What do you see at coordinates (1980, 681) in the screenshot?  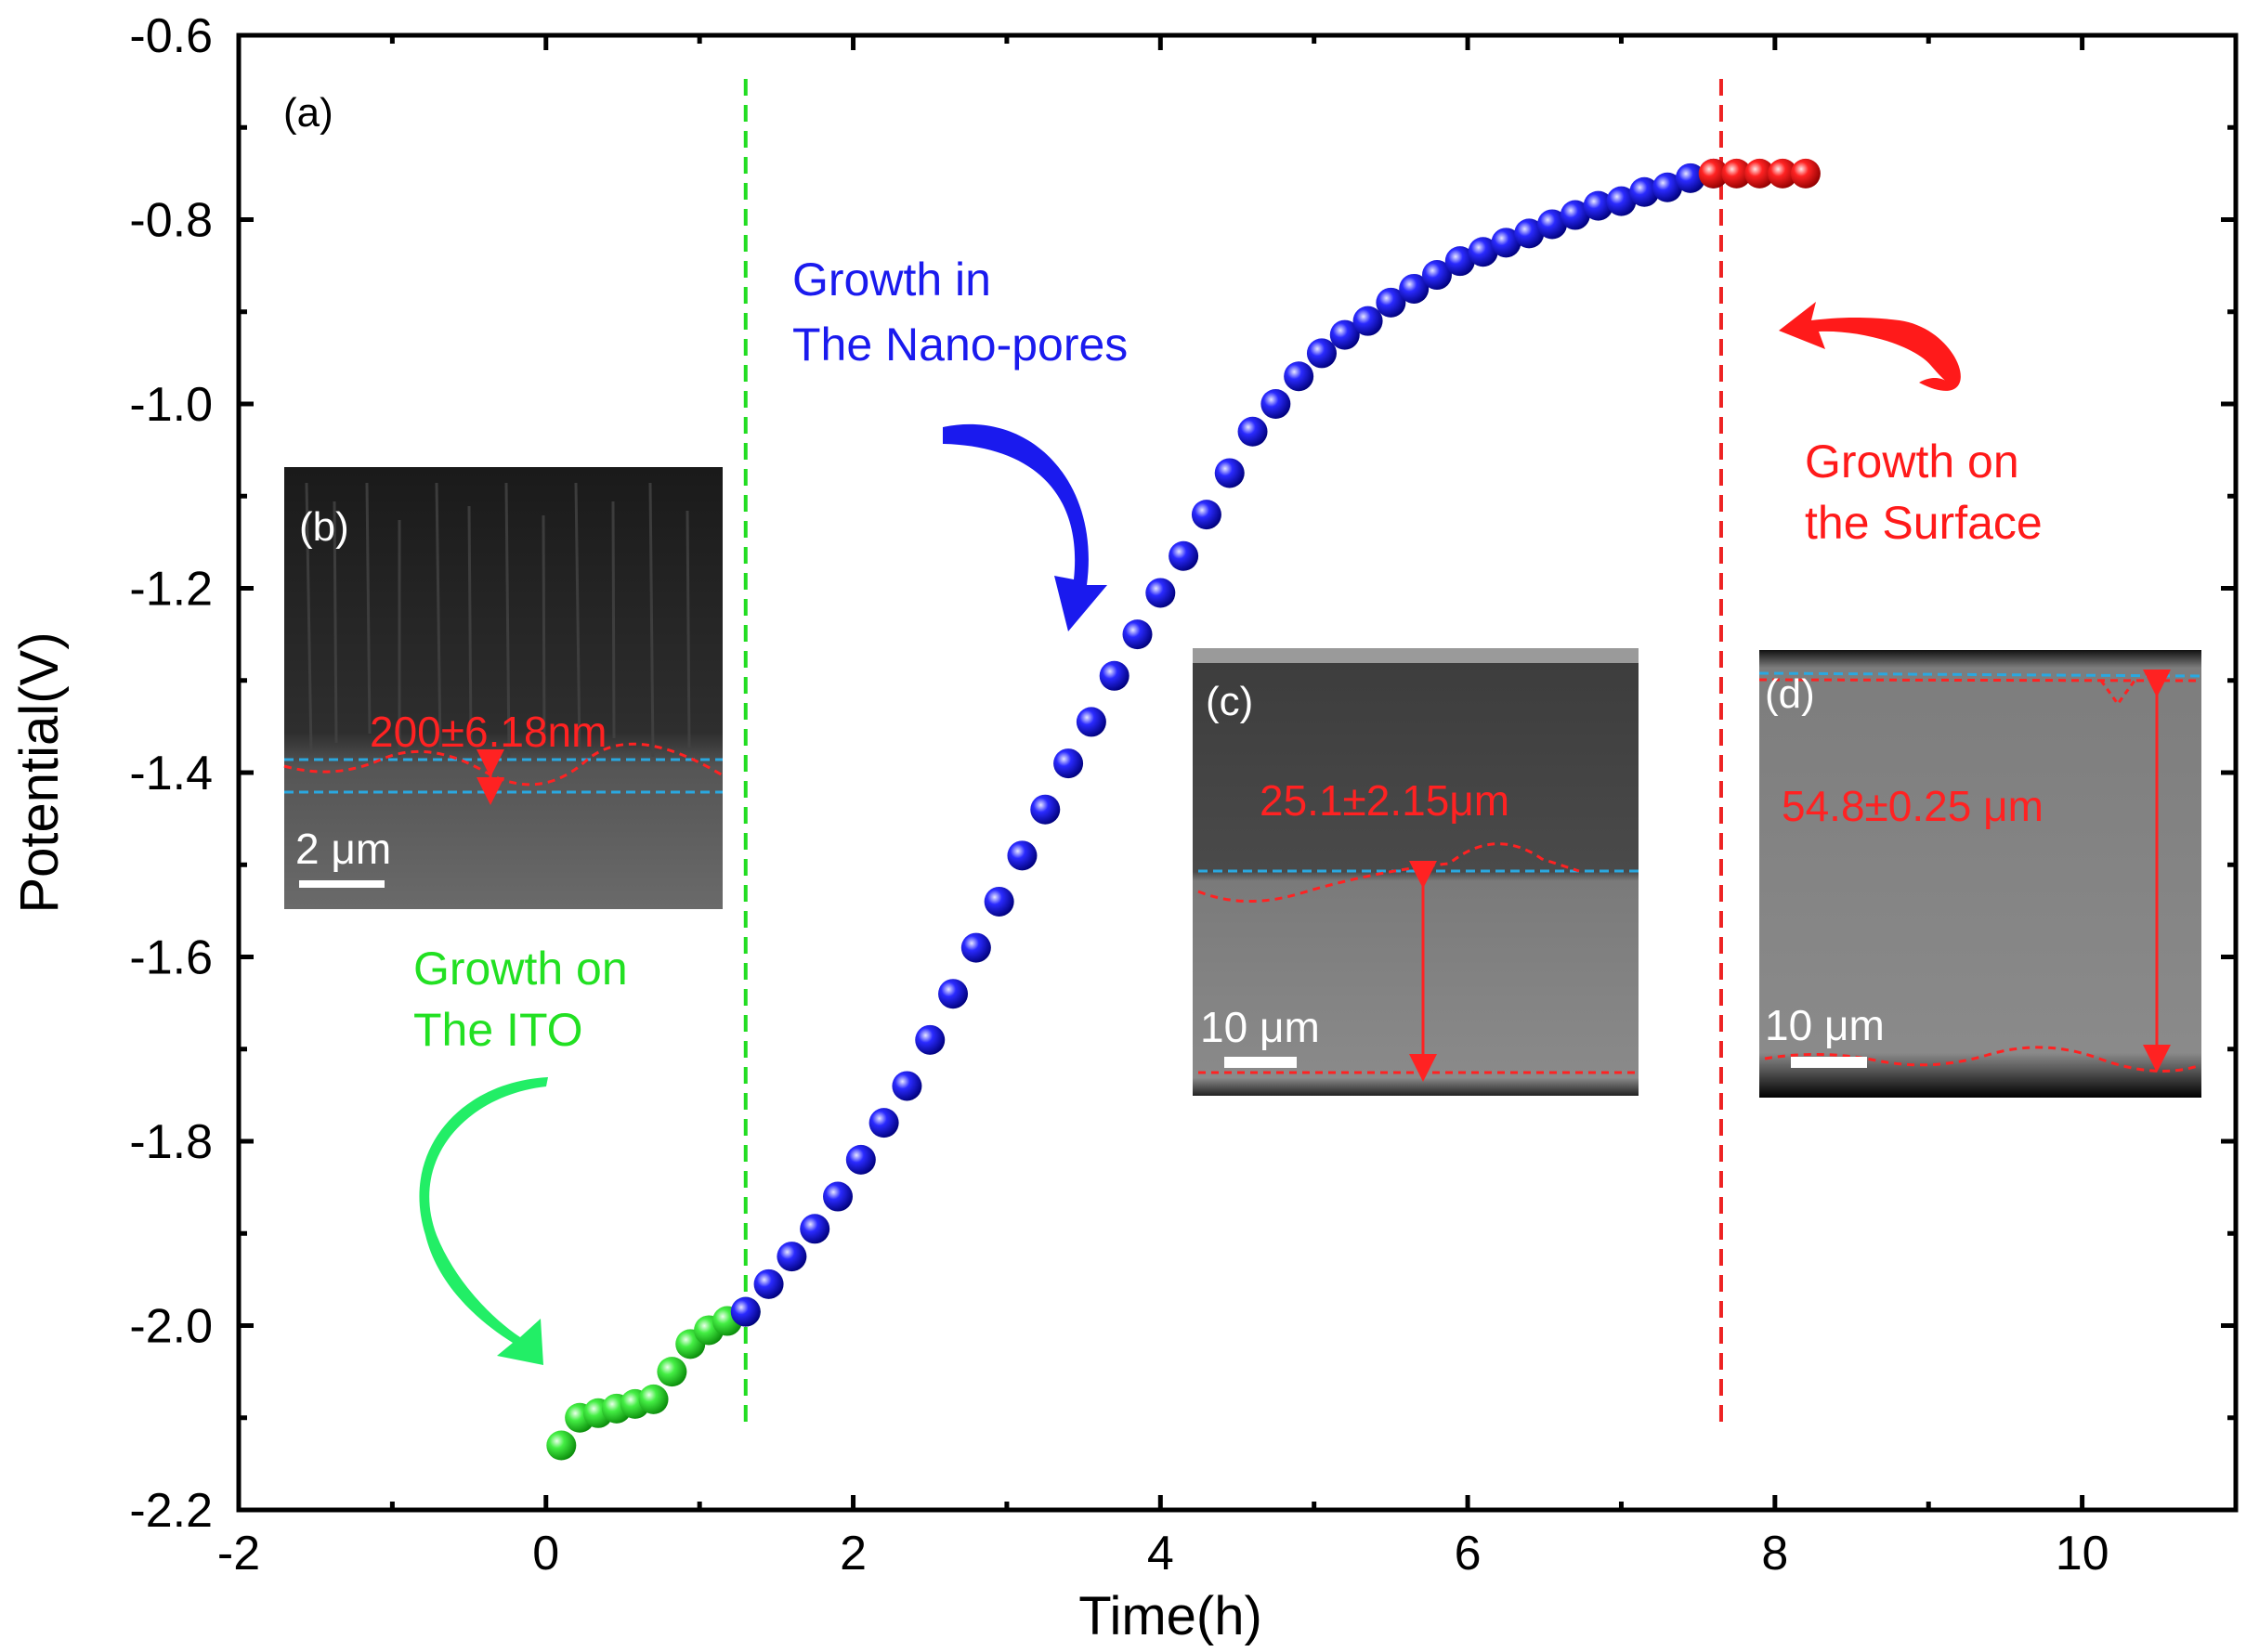 I see `inset-d-red-top` at bounding box center [1980, 681].